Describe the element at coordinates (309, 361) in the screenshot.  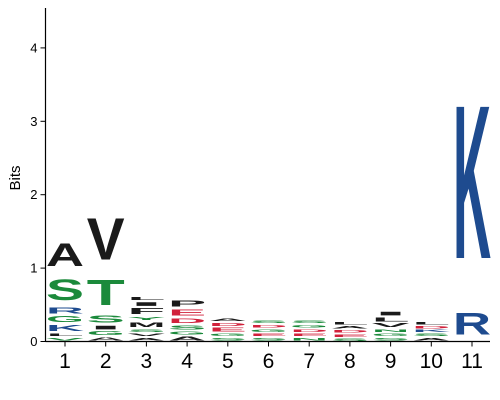
I see `x-tick-label: 7` at that location.